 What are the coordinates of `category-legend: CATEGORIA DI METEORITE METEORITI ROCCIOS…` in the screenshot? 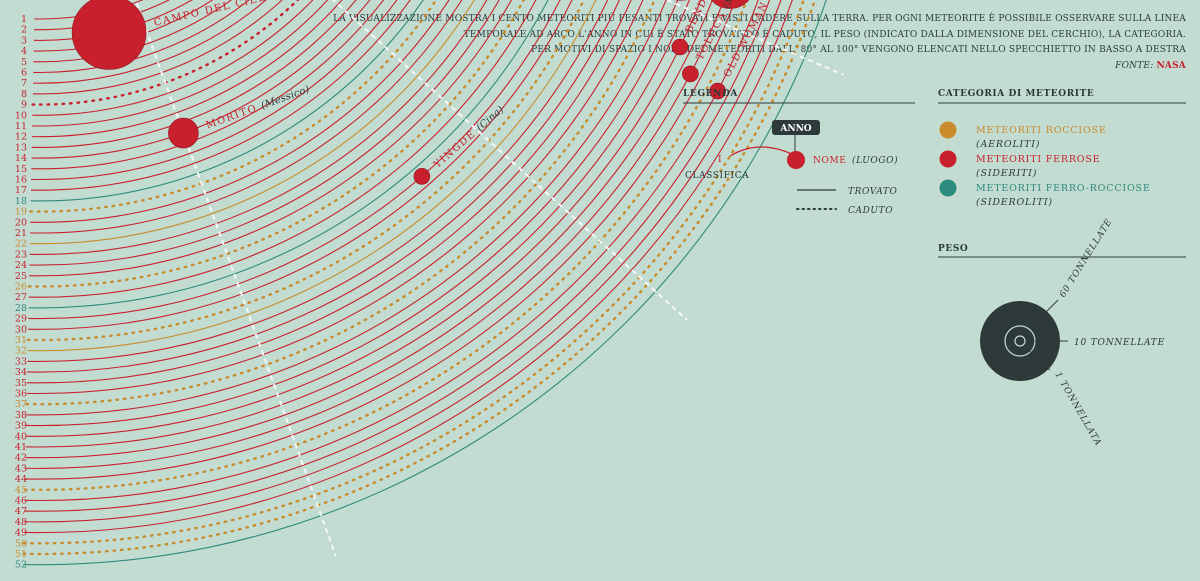 It's located at (1062, 148).